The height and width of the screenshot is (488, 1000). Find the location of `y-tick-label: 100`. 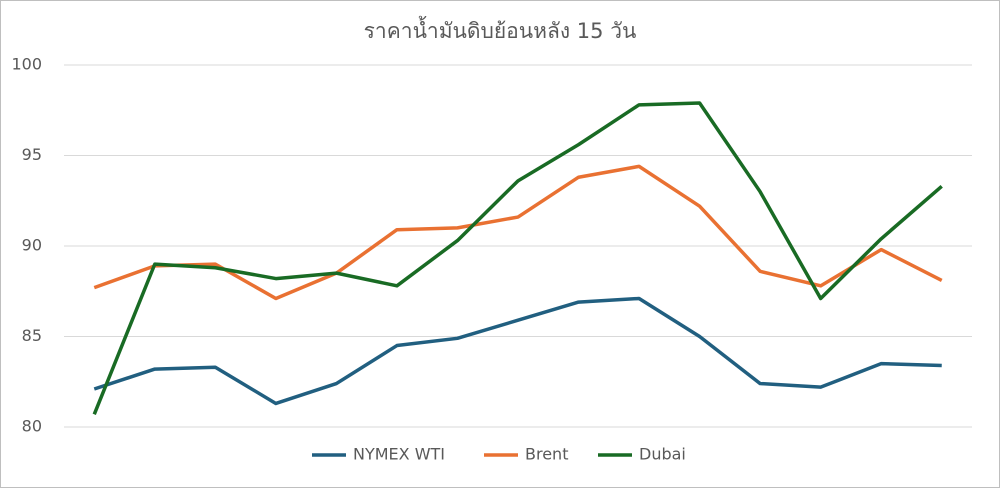

y-tick-label: 100 is located at coordinates (26, 64).